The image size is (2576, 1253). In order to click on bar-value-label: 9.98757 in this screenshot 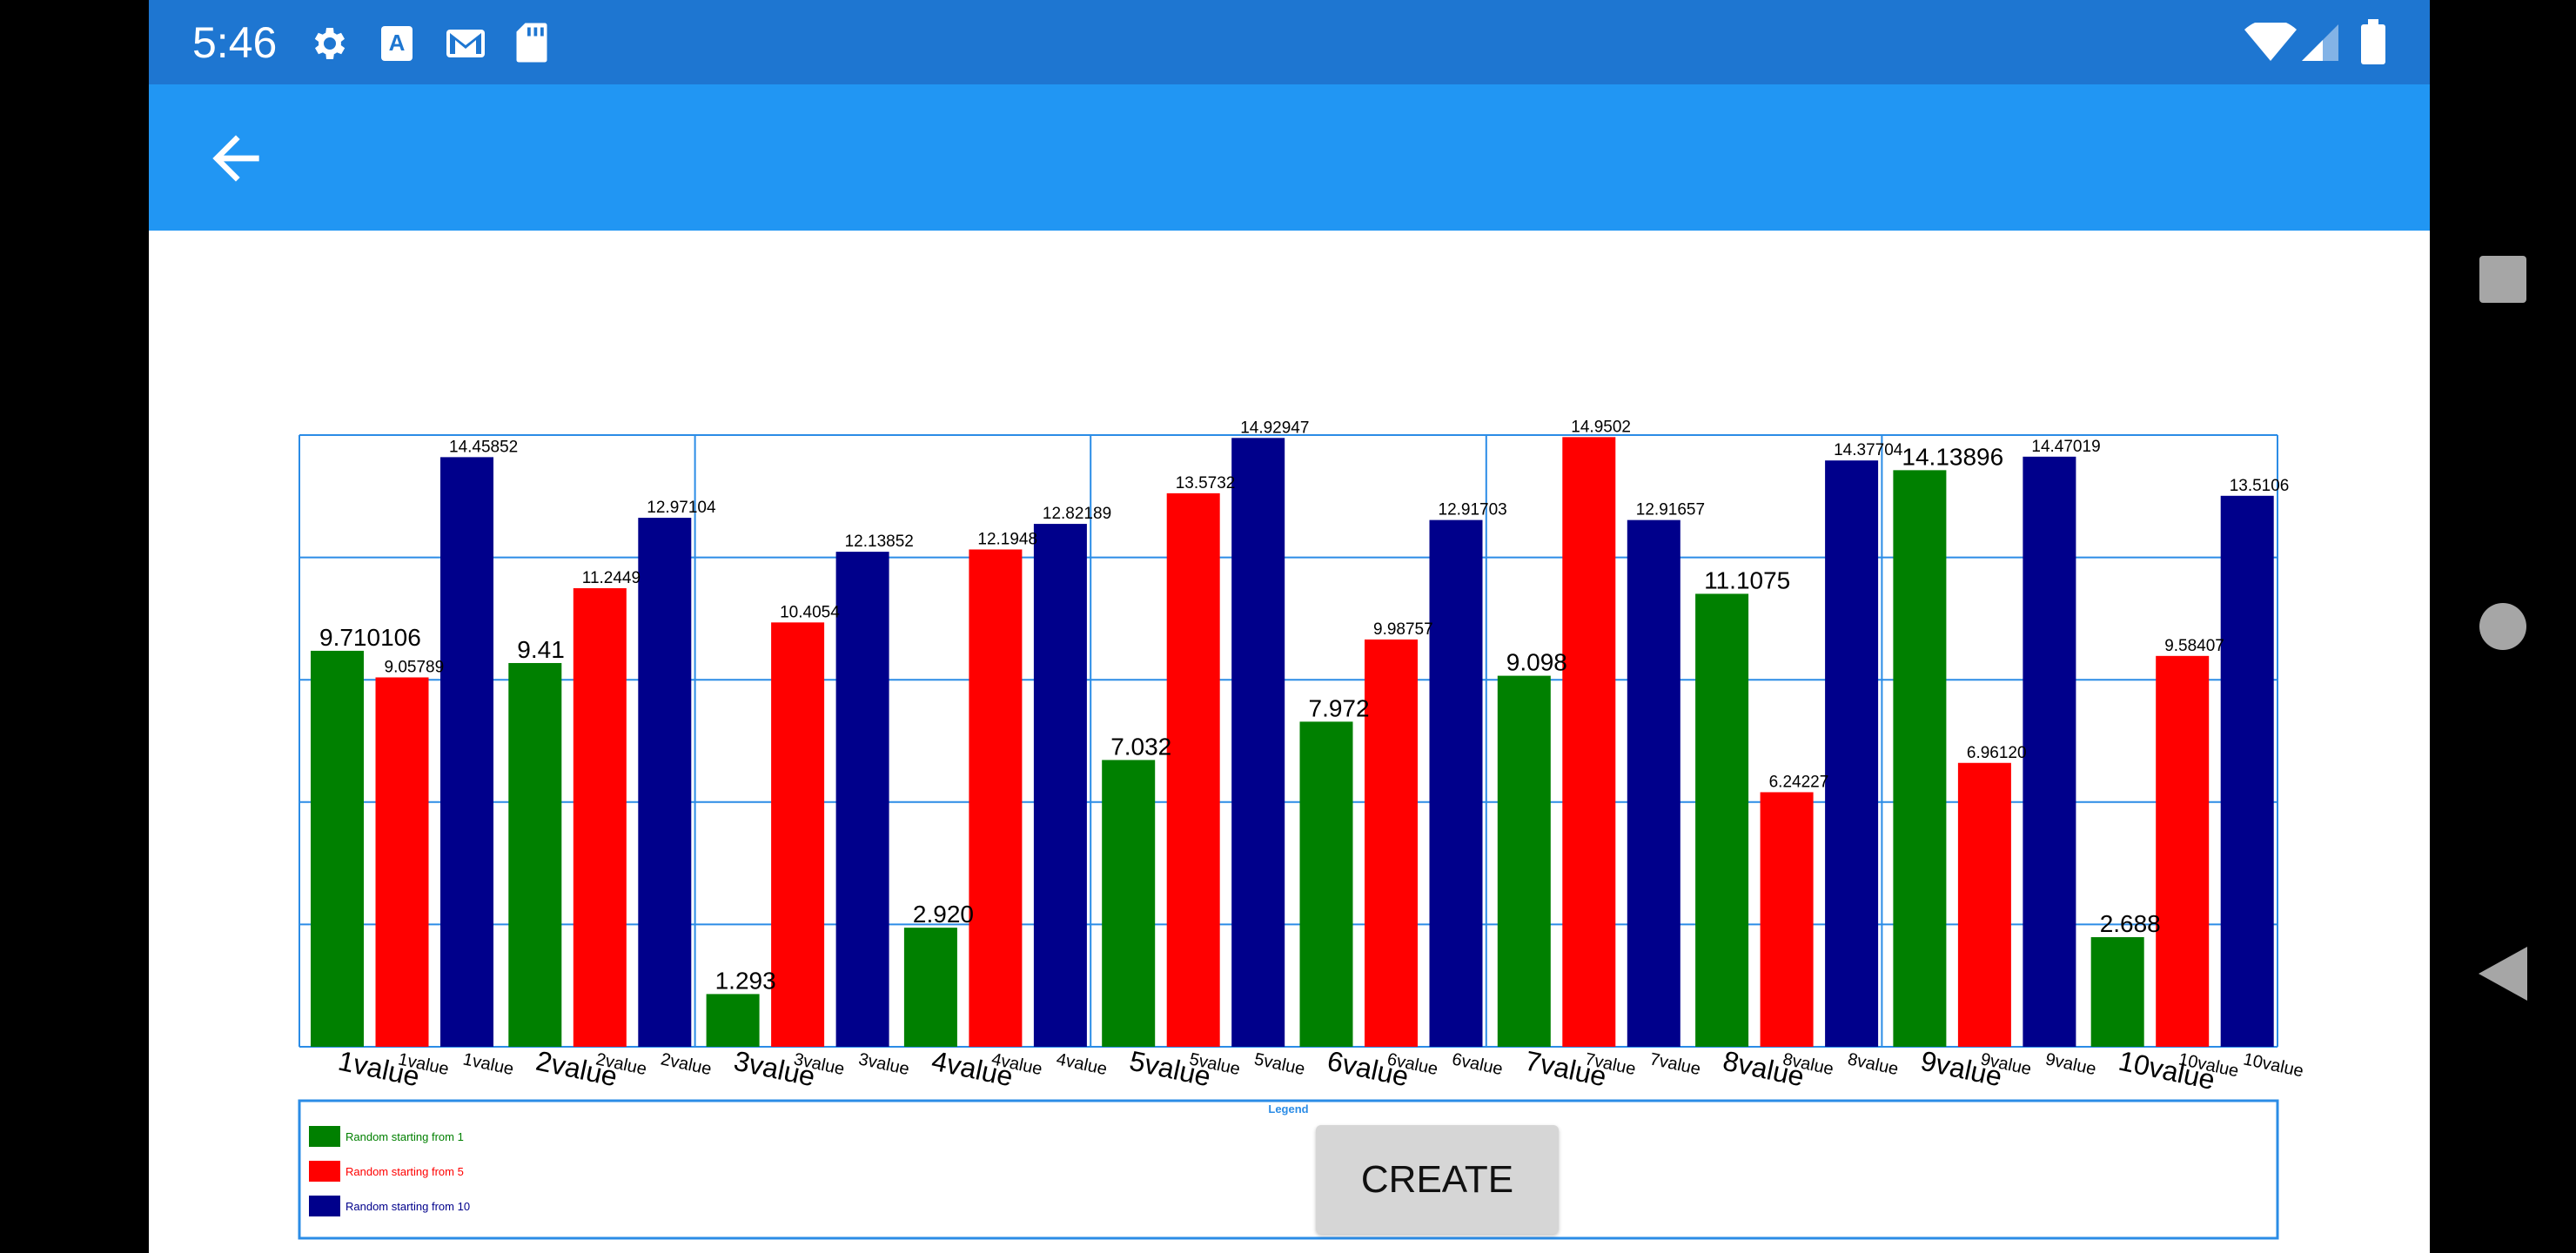, I will do `click(1403, 629)`.